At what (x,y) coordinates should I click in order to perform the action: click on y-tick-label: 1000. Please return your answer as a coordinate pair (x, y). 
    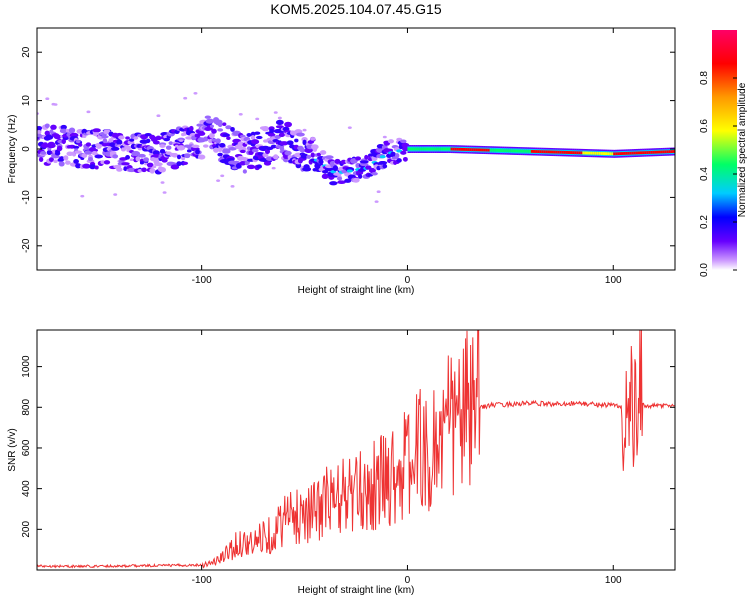
    Looking at the image, I should click on (26, 366).